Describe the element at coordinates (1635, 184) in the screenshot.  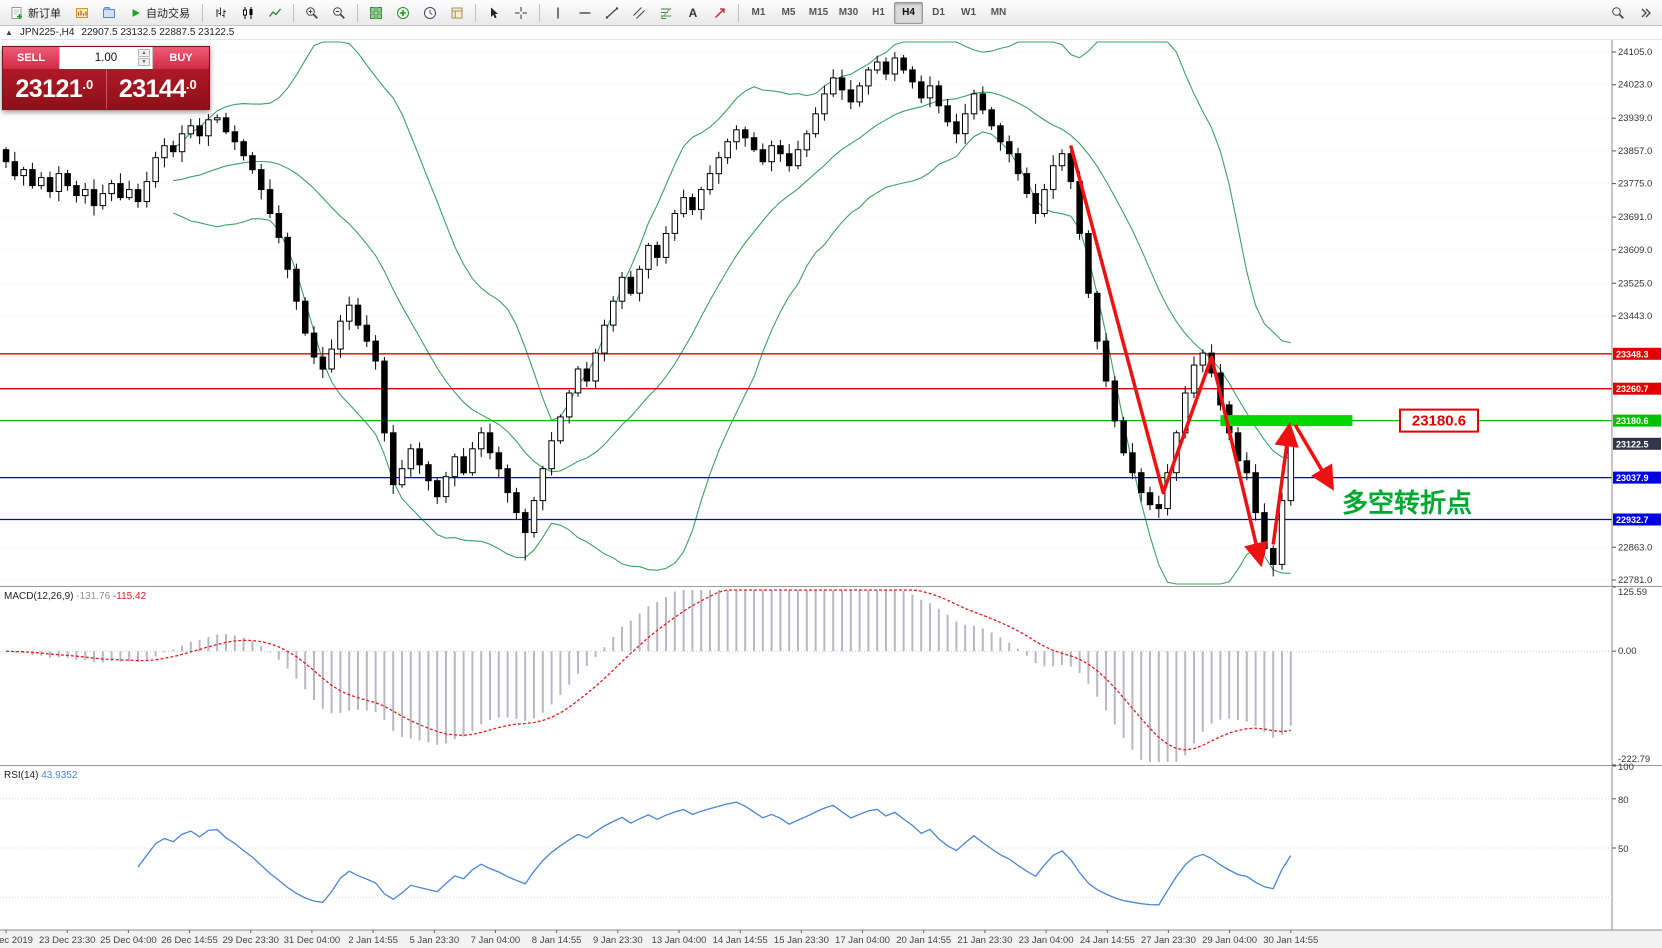
I see `price-axis-tick: 23775.0` at that location.